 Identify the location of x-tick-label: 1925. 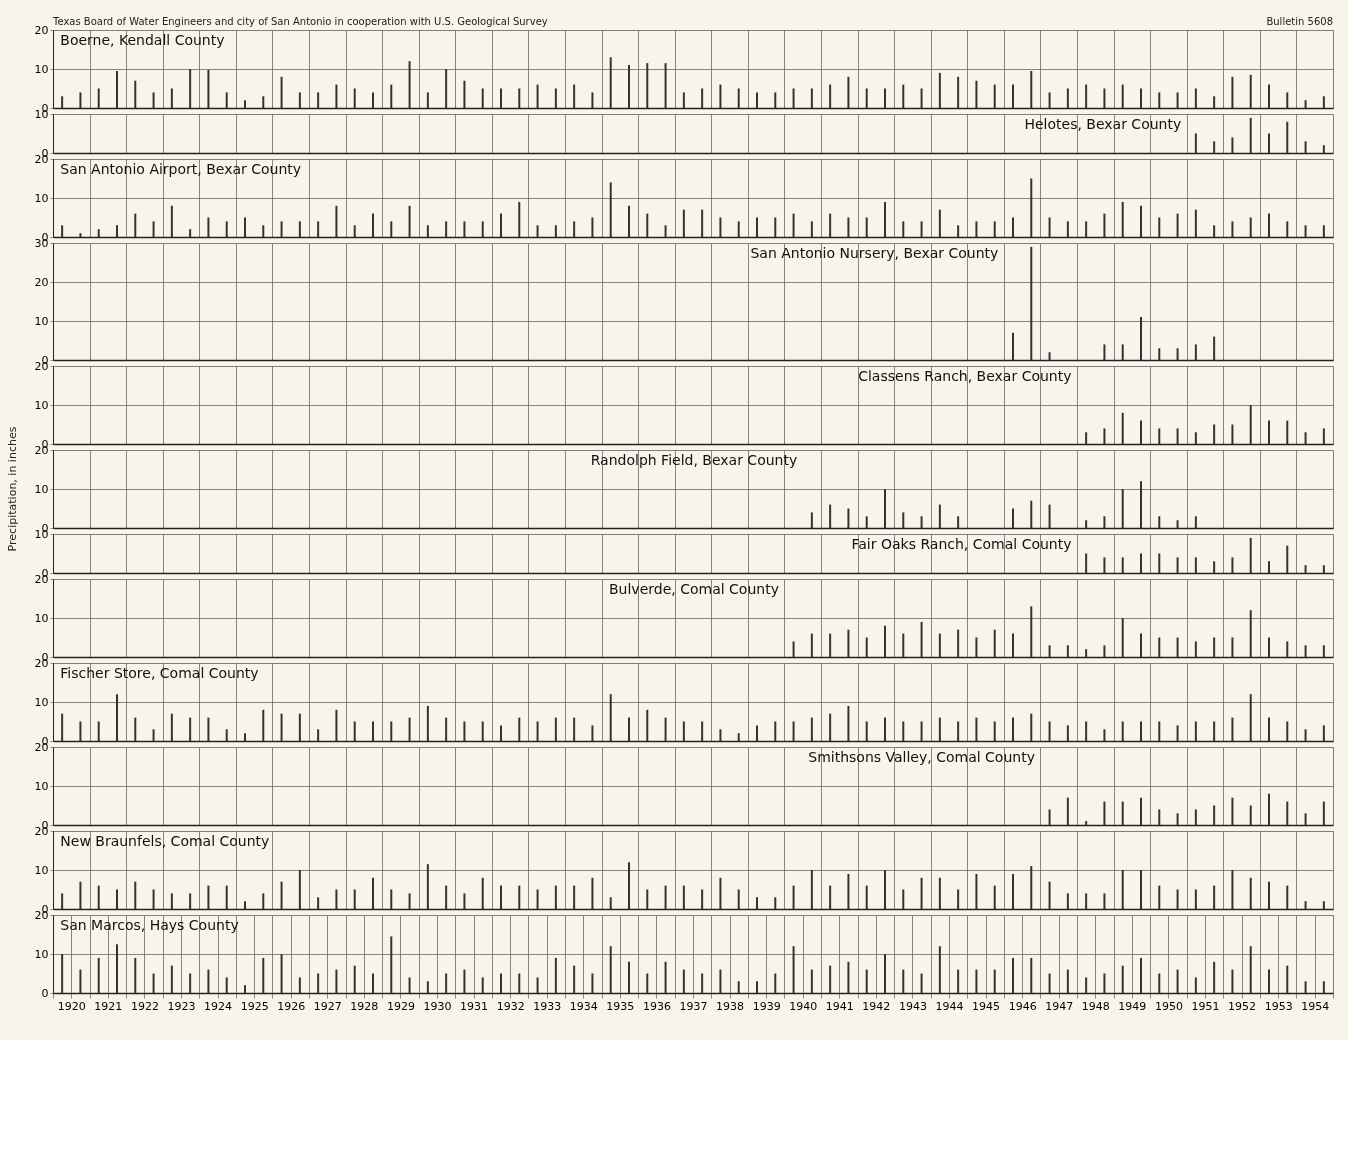
(254, 1006).